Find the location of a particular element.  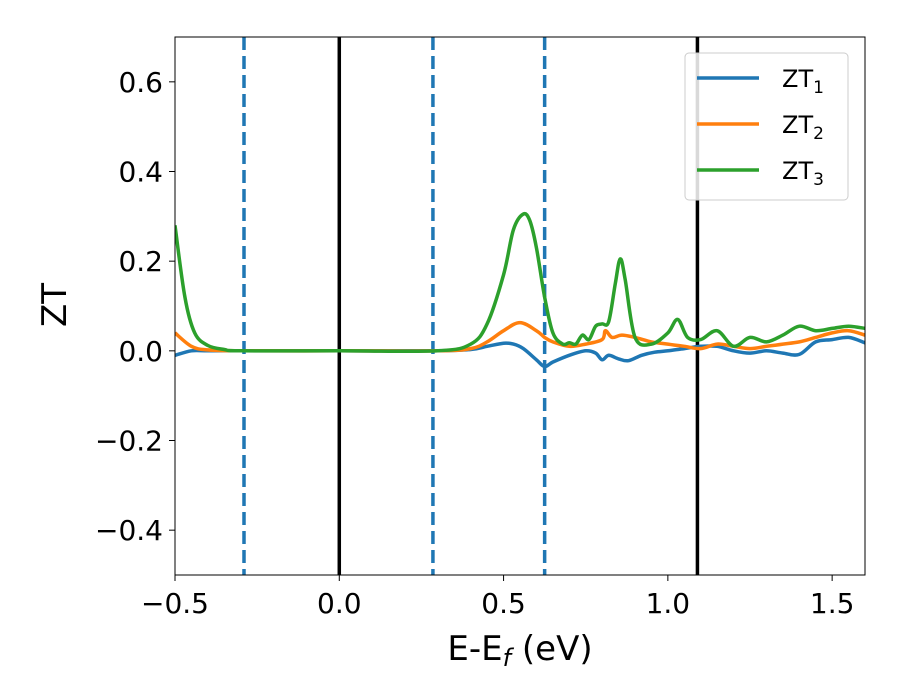

x-tick-label: 0.5 is located at coordinates (503, 603).